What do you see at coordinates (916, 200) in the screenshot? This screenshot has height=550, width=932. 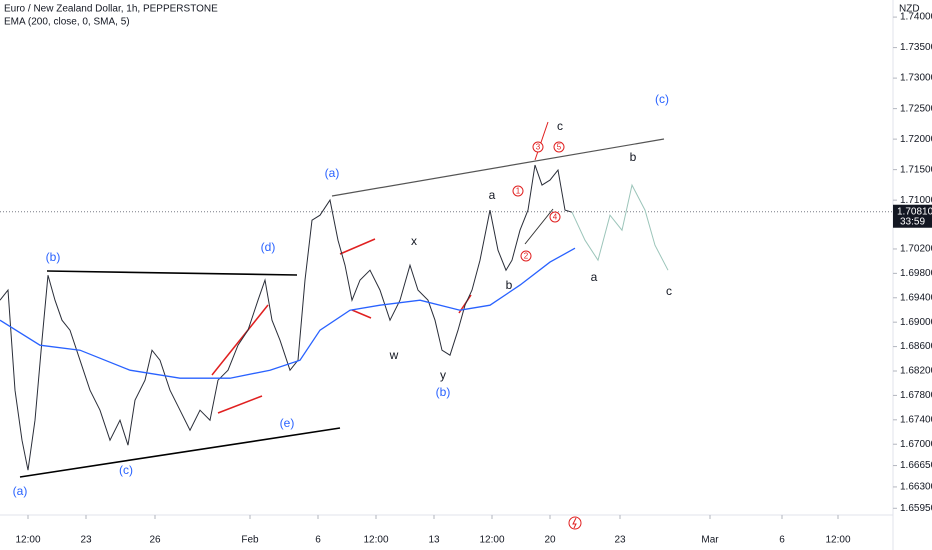 I see `y-tick-label: 1.71000` at bounding box center [916, 200].